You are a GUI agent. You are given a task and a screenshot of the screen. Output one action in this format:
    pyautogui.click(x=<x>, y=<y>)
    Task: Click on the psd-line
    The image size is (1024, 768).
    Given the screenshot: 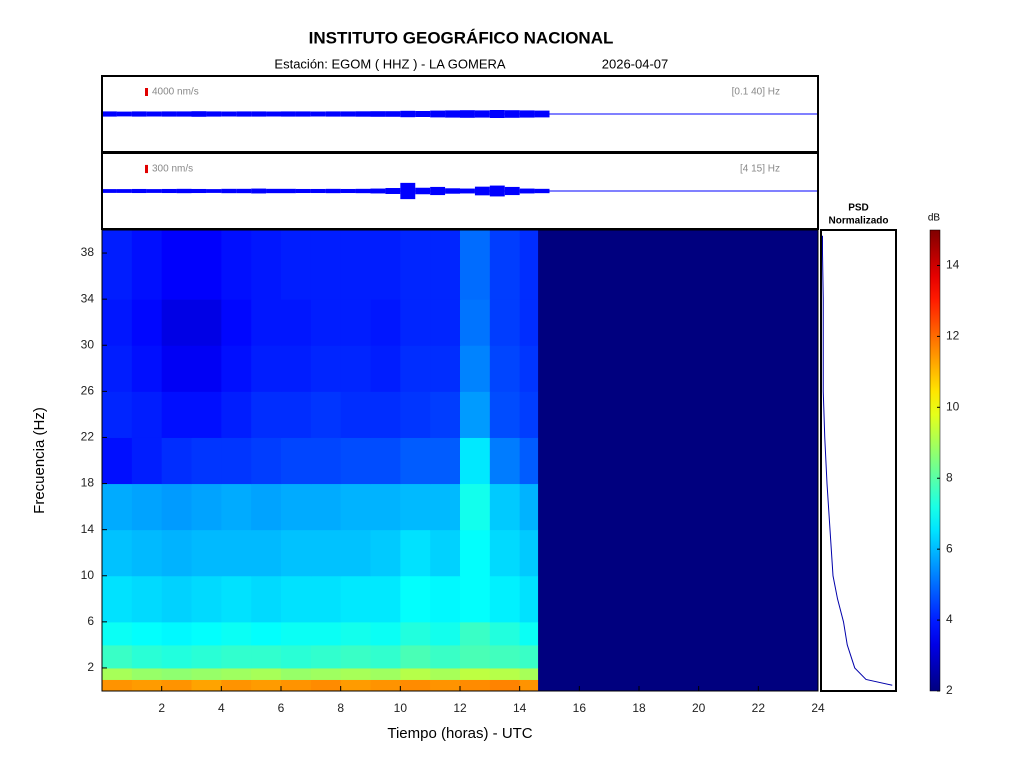 What is the action you would take?
    pyautogui.click(x=857, y=460)
    